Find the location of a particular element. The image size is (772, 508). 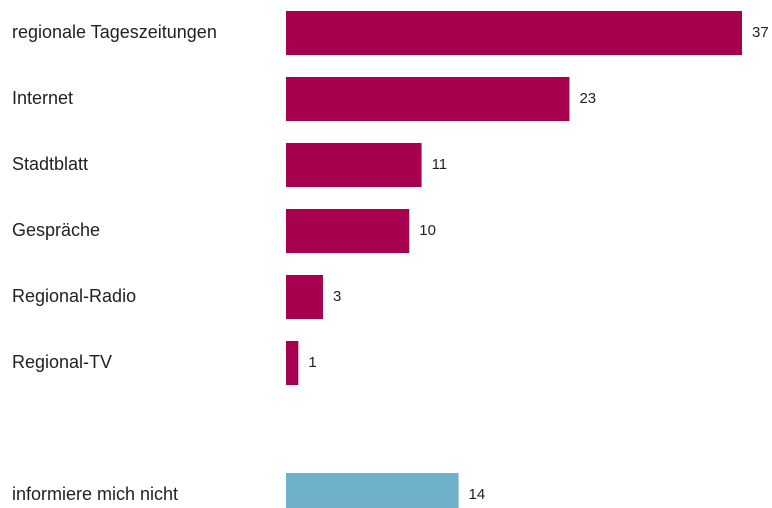

value-label: 23 is located at coordinates (587, 98).